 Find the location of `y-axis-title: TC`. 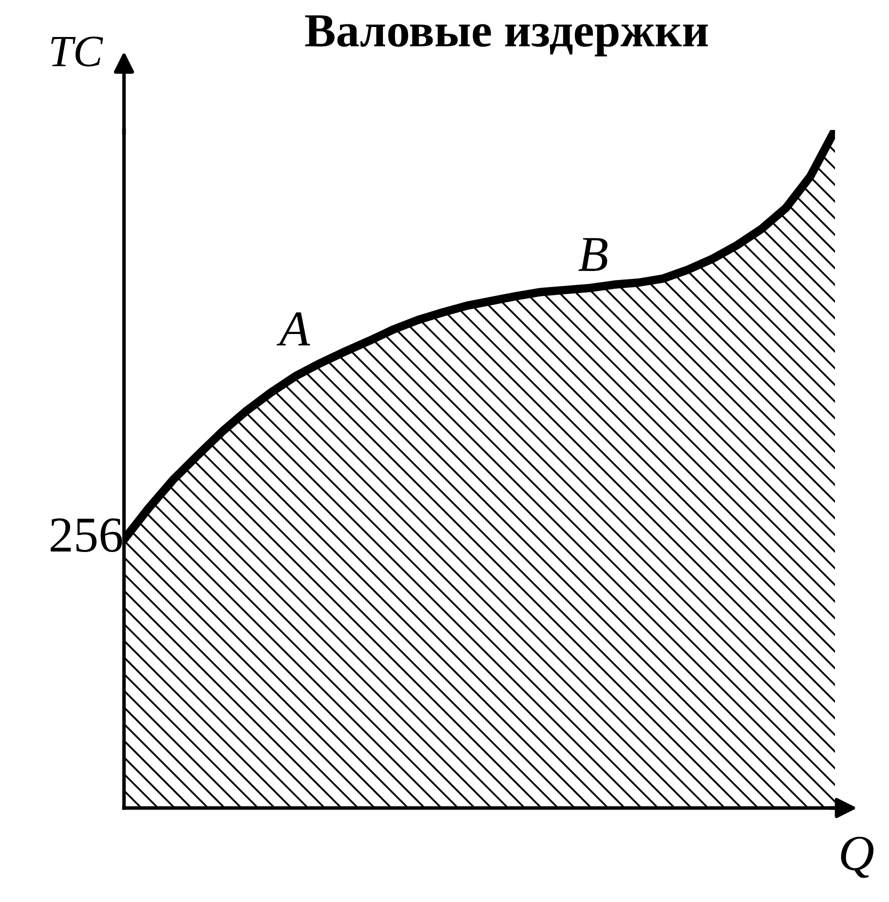

y-axis-title: TC is located at coordinates (77, 51).